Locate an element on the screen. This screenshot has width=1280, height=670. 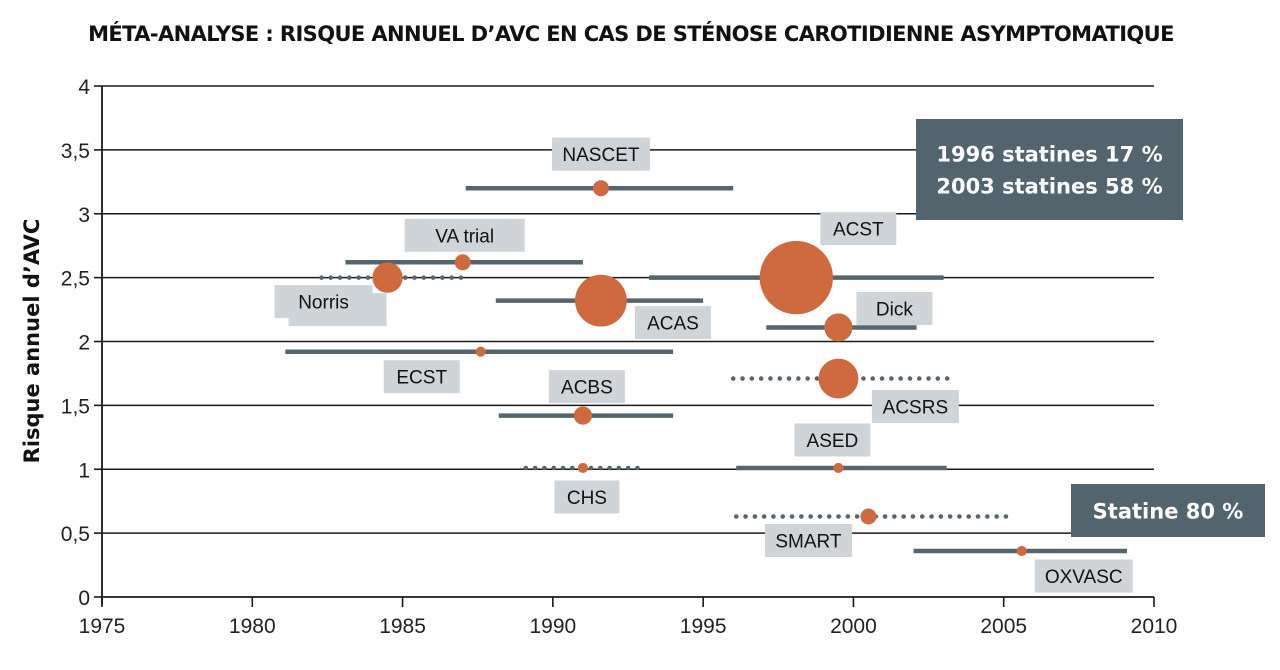
y-tick-label: 0,5 is located at coordinates (75, 534).